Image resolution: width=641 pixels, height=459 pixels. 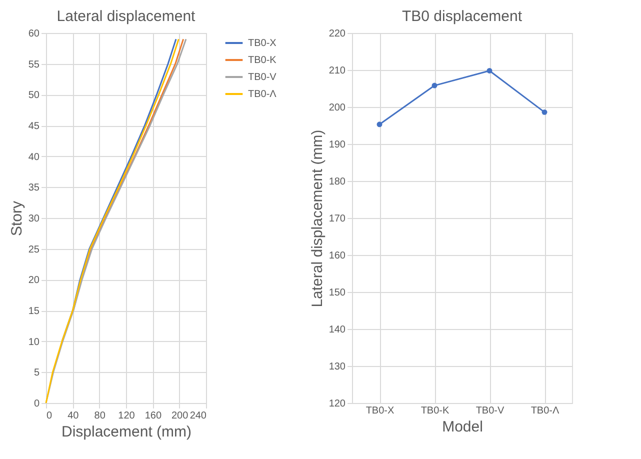 What do you see at coordinates (337, 330) in the screenshot?
I see `y-tick-label: 140` at bounding box center [337, 330].